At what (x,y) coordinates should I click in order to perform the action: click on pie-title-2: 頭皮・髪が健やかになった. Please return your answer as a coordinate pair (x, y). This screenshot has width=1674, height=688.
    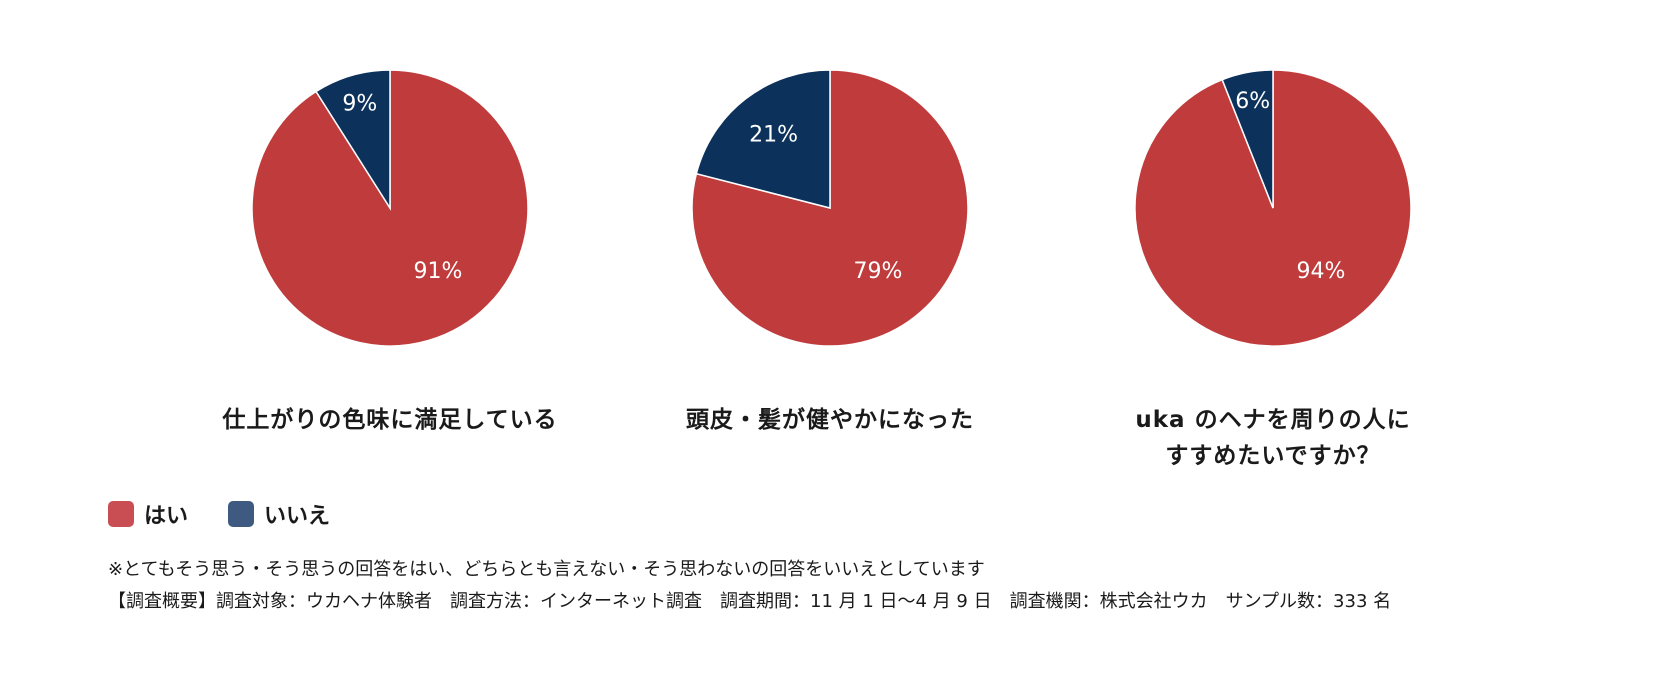
    Looking at the image, I should click on (830, 420).